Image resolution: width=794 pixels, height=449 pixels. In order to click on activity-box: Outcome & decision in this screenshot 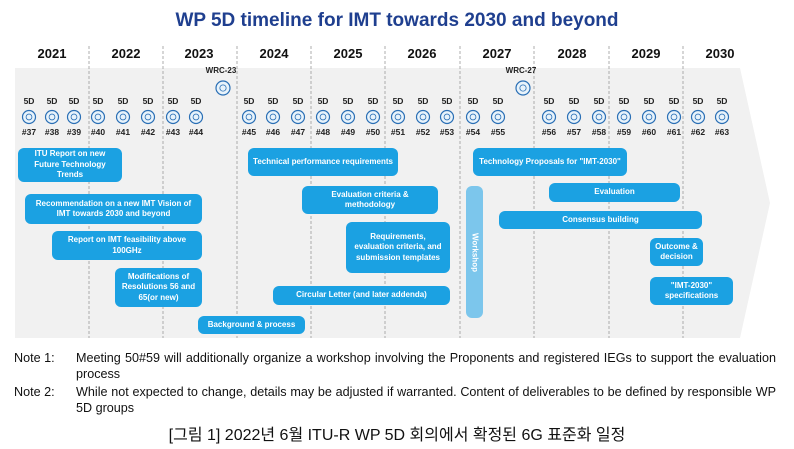, I will do `click(676, 252)`.